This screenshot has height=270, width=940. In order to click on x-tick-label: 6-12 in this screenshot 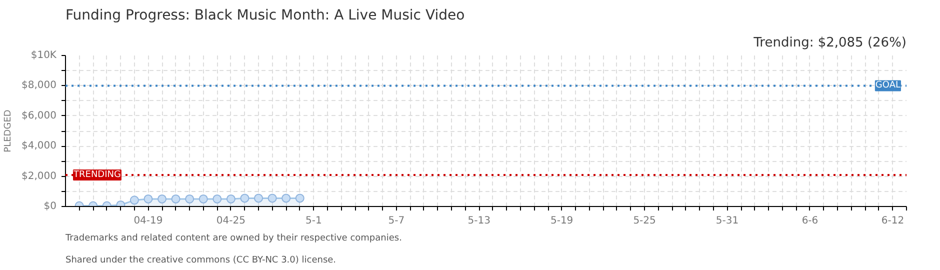, I will do `click(892, 221)`.